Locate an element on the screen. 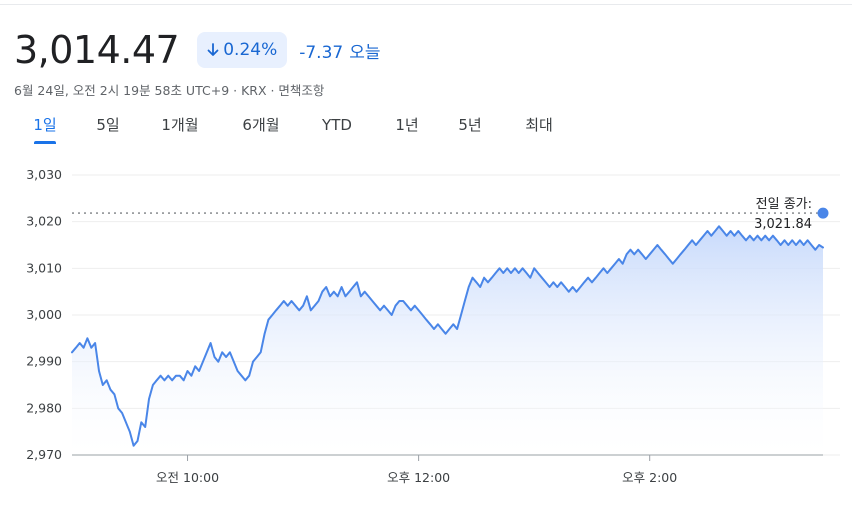 This screenshot has height=505, width=852. change-period-label: 오늘 is located at coordinates (365, 52).